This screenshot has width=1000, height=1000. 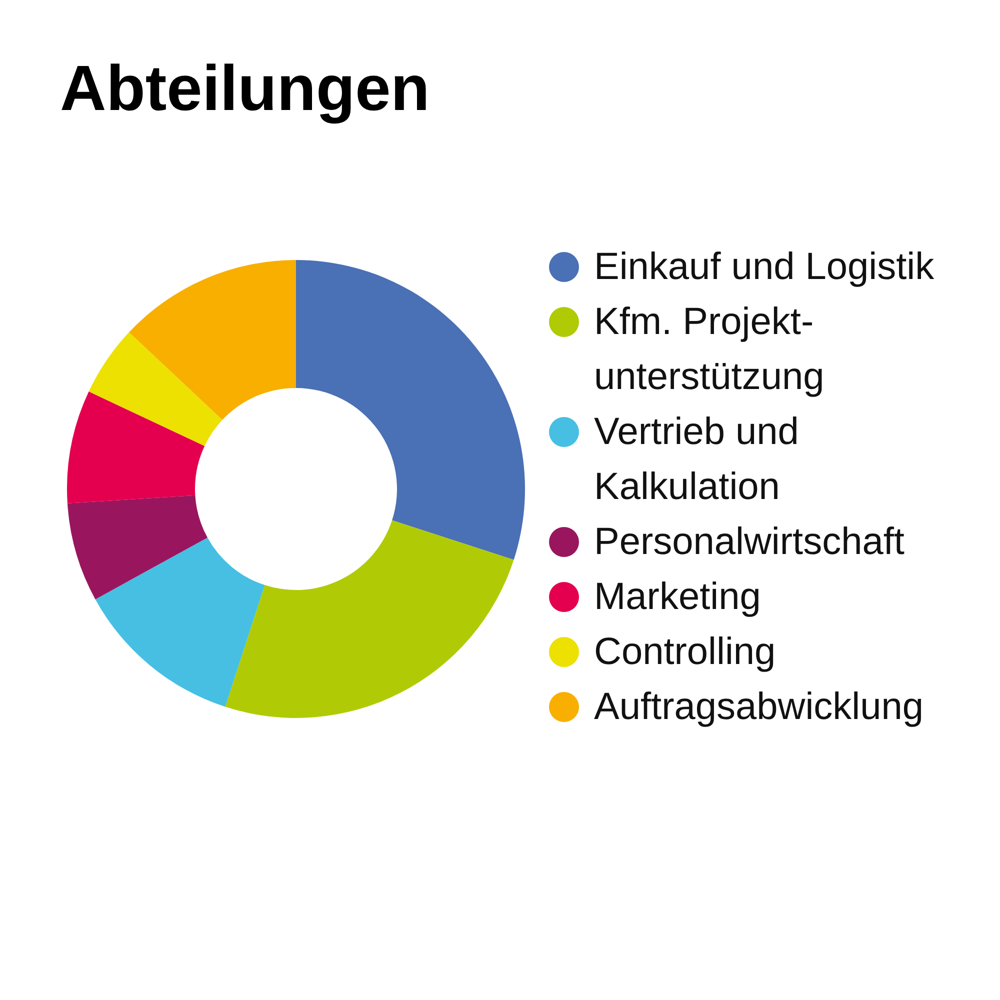 What do you see at coordinates (245, 88) in the screenshot?
I see `chart-title: Abteilungen` at bounding box center [245, 88].